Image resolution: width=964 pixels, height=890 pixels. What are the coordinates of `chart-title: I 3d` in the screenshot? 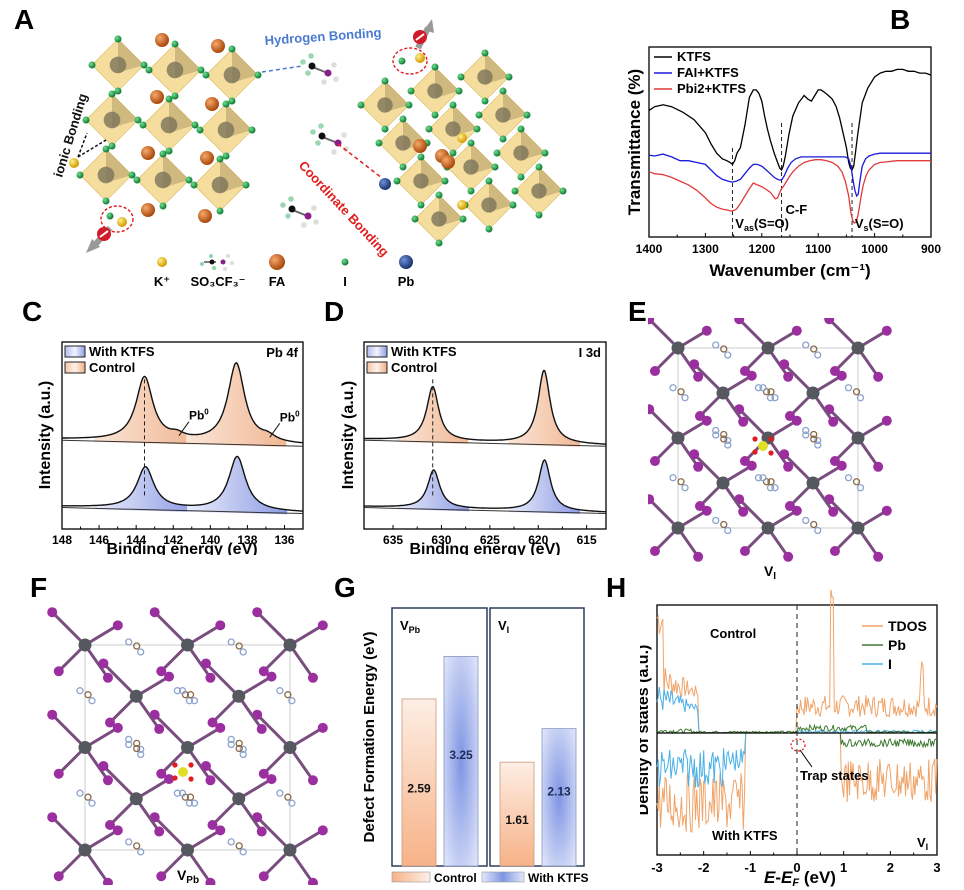 It's located at (590, 352).